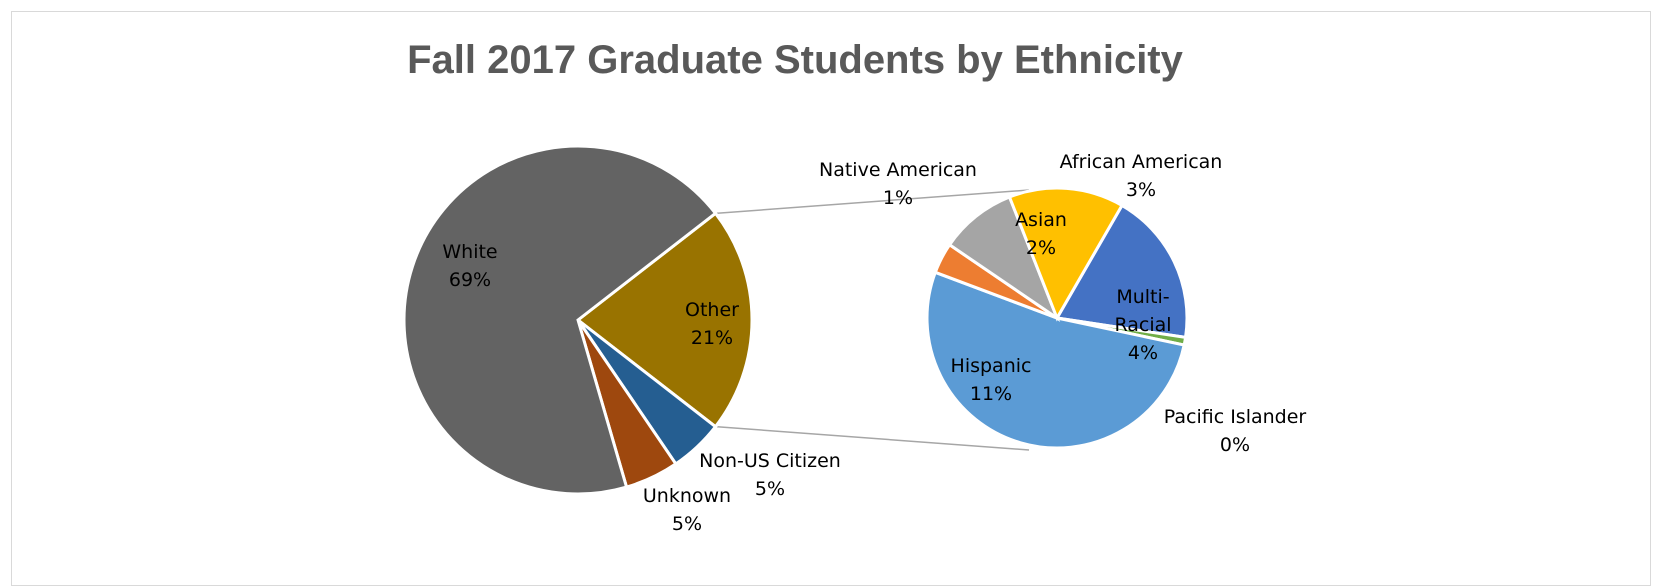 This screenshot has width=1655, height=586. I want to click on slice-african-american, so click(1066, 254).